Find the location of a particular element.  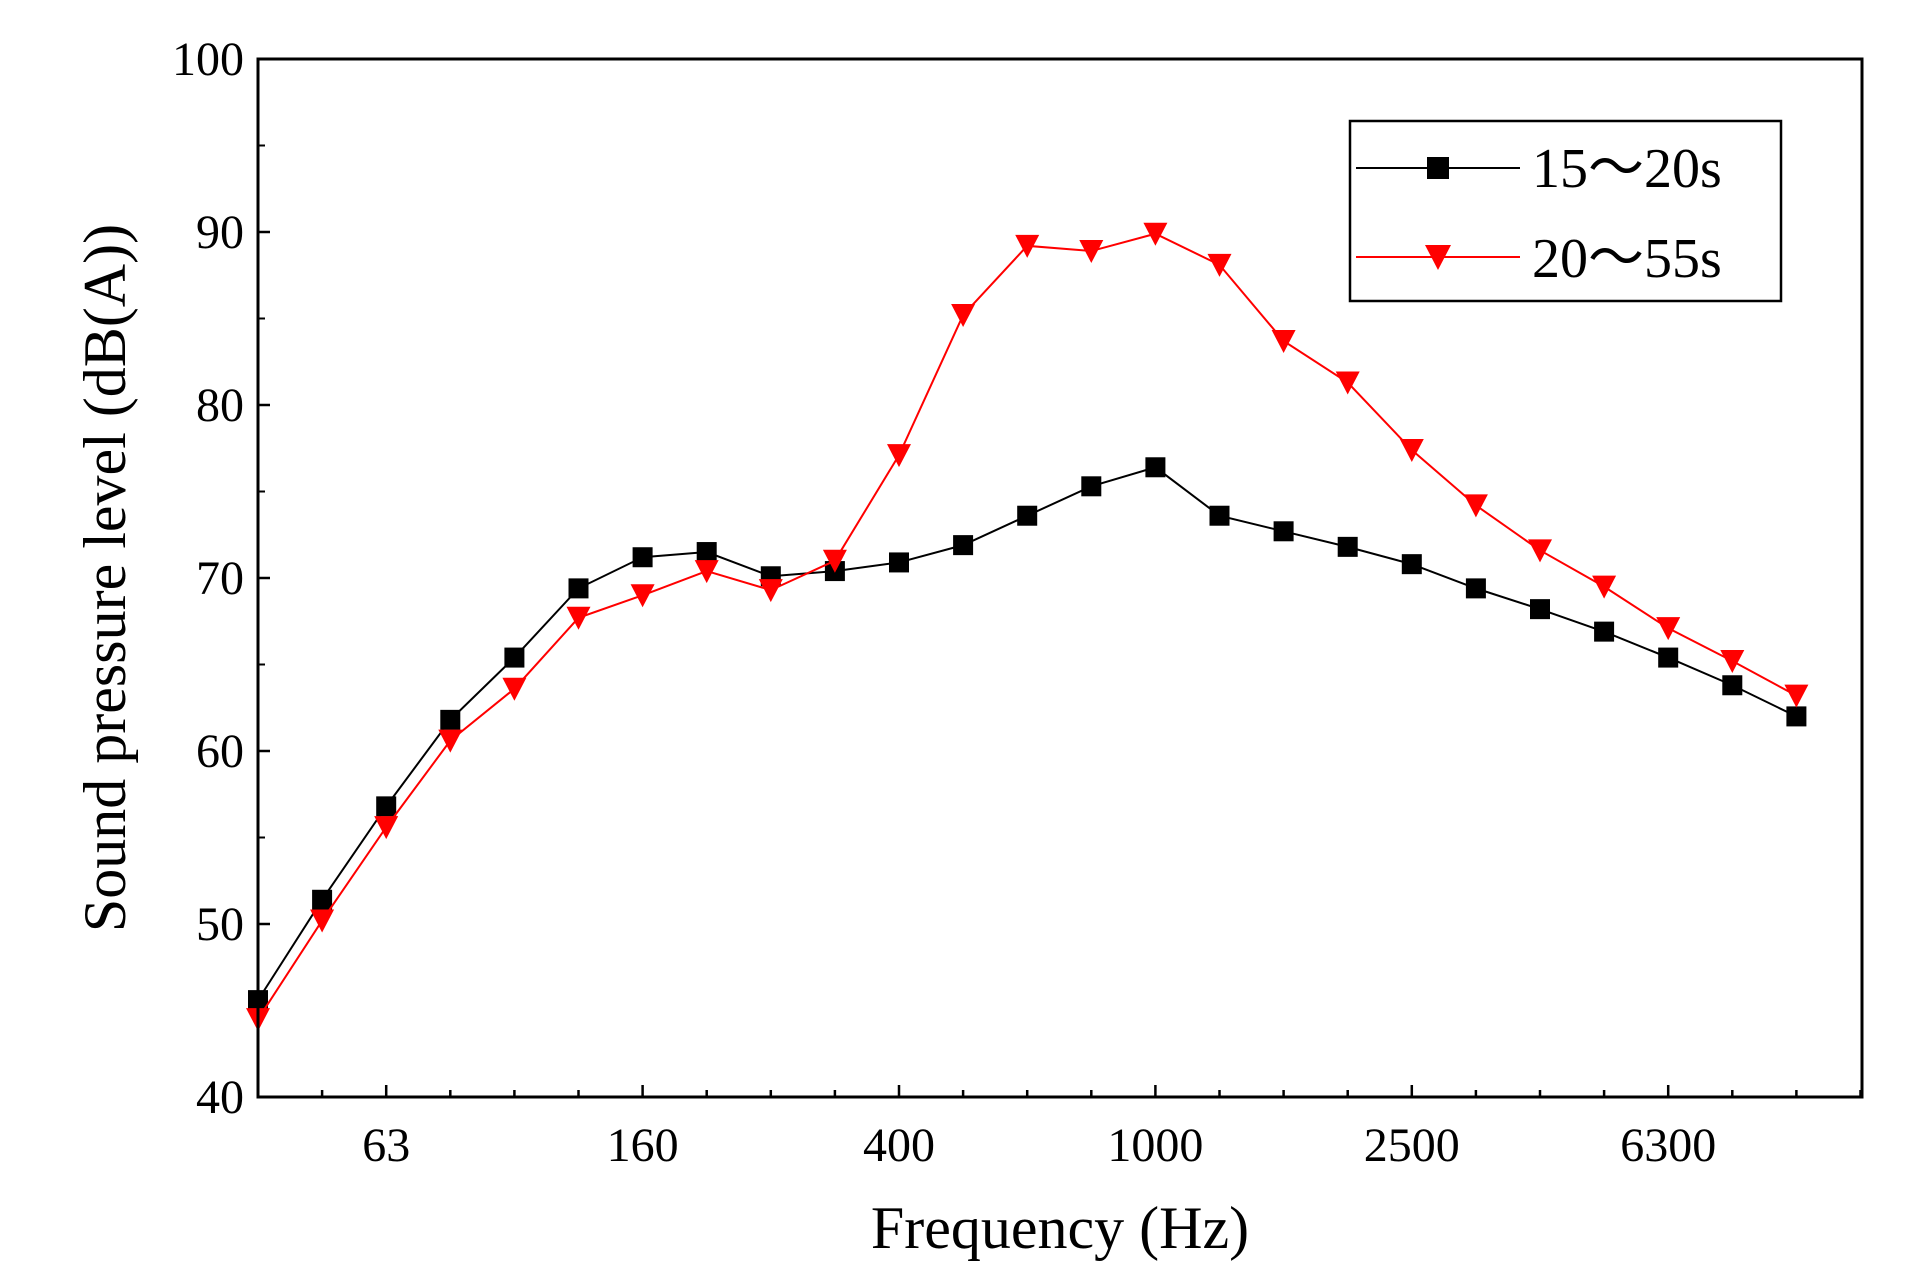

x-tick-label: 63 is located at coordinates (386, 1145).